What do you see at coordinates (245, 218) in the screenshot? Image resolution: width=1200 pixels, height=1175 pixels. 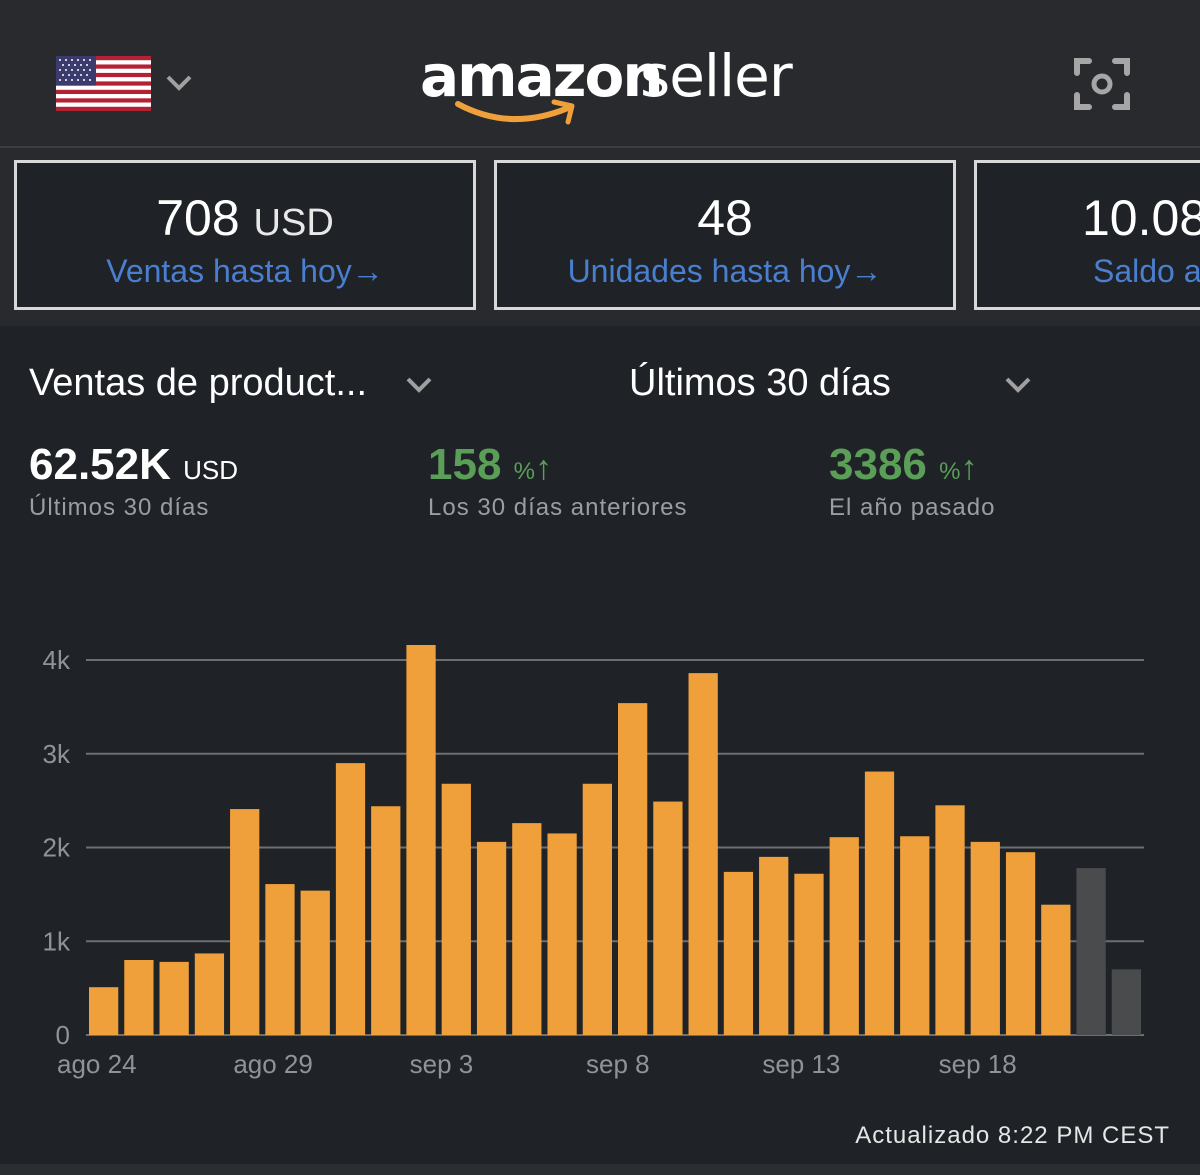 I see `card-value: 708 USD` at bounding box center [245, 218].